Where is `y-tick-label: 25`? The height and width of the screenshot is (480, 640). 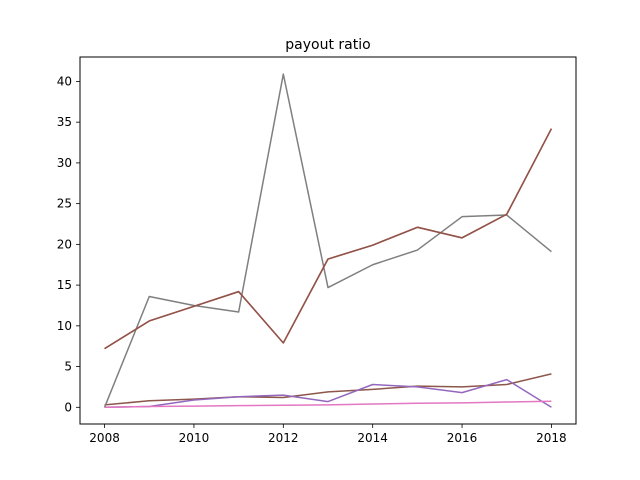
y-tick-label: 25 is located at coordinates (64, 204).